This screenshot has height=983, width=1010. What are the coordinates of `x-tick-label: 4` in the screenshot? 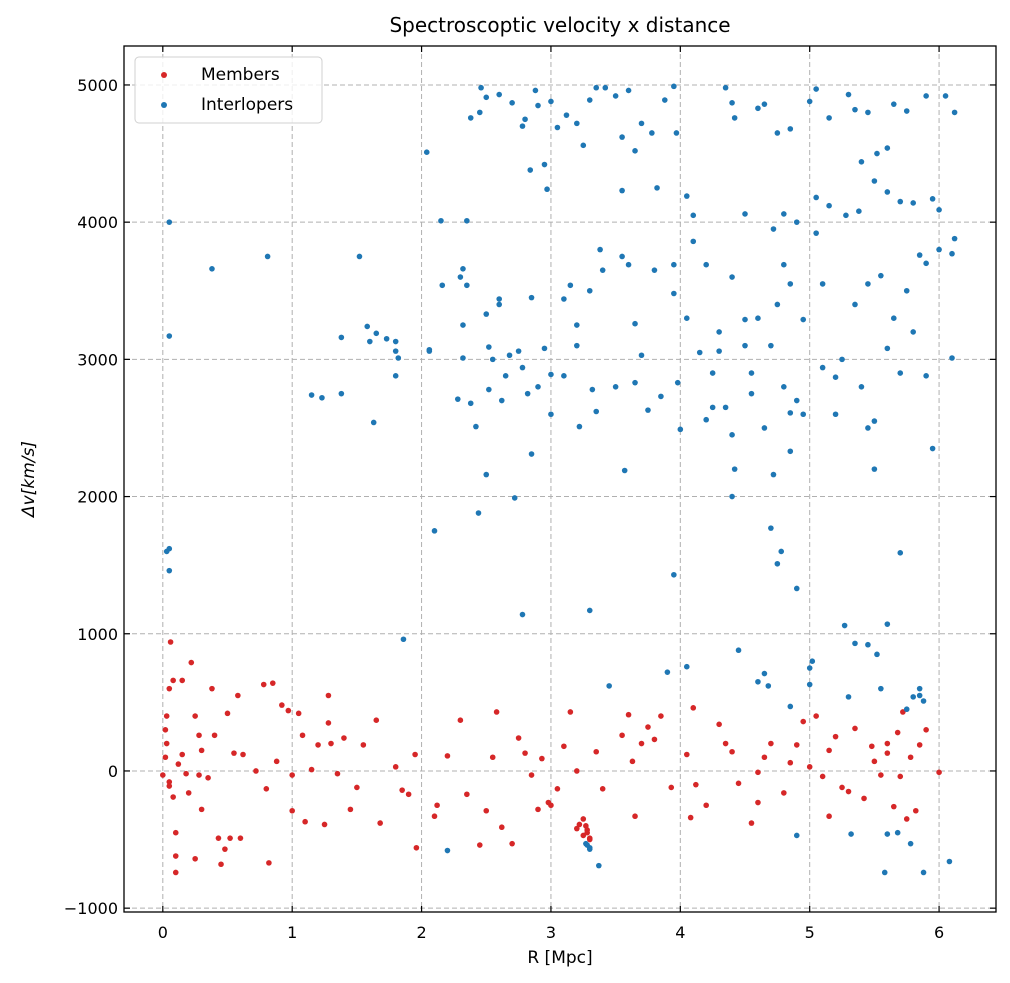 It's located at (680, 932).